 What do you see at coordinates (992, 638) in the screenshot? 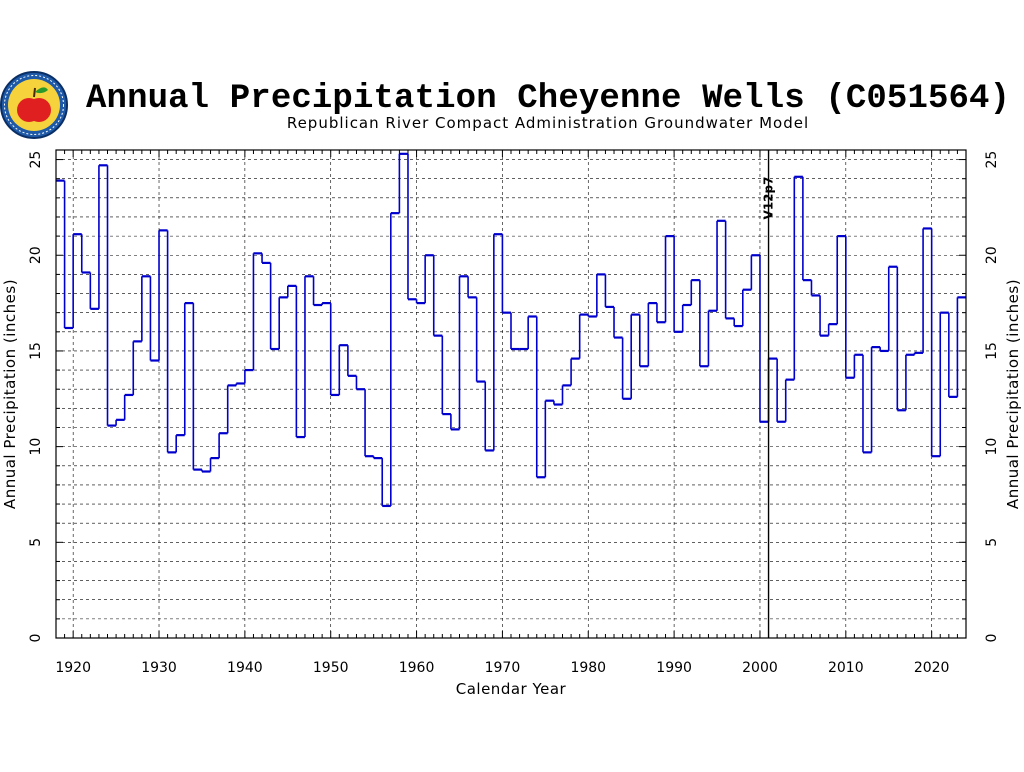
I see `y-tick-label-right: 0` at bounding box center [992, 638].